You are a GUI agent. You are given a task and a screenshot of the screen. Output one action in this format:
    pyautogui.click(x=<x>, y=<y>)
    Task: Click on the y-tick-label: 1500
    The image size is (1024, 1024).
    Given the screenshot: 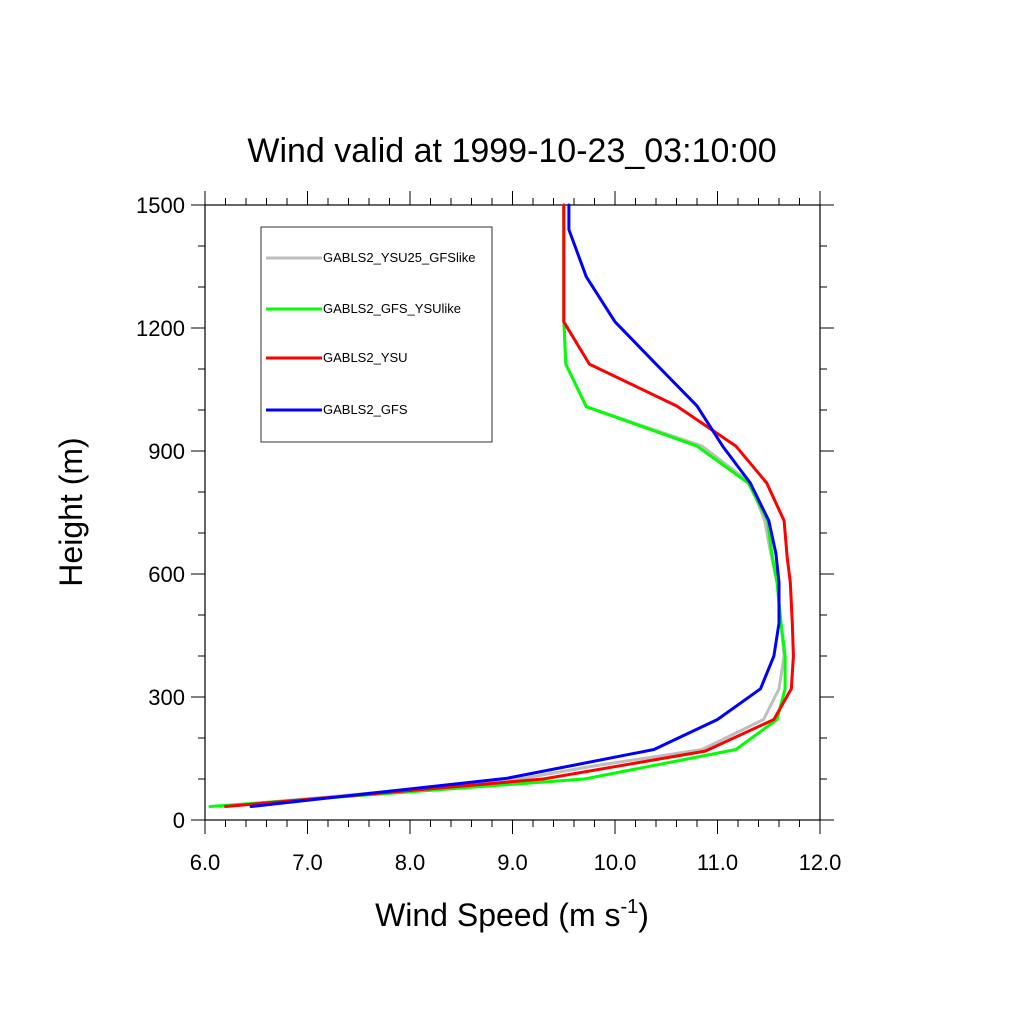 What is the action you would take?
    pyautogui.click(x=160, y=205)
    